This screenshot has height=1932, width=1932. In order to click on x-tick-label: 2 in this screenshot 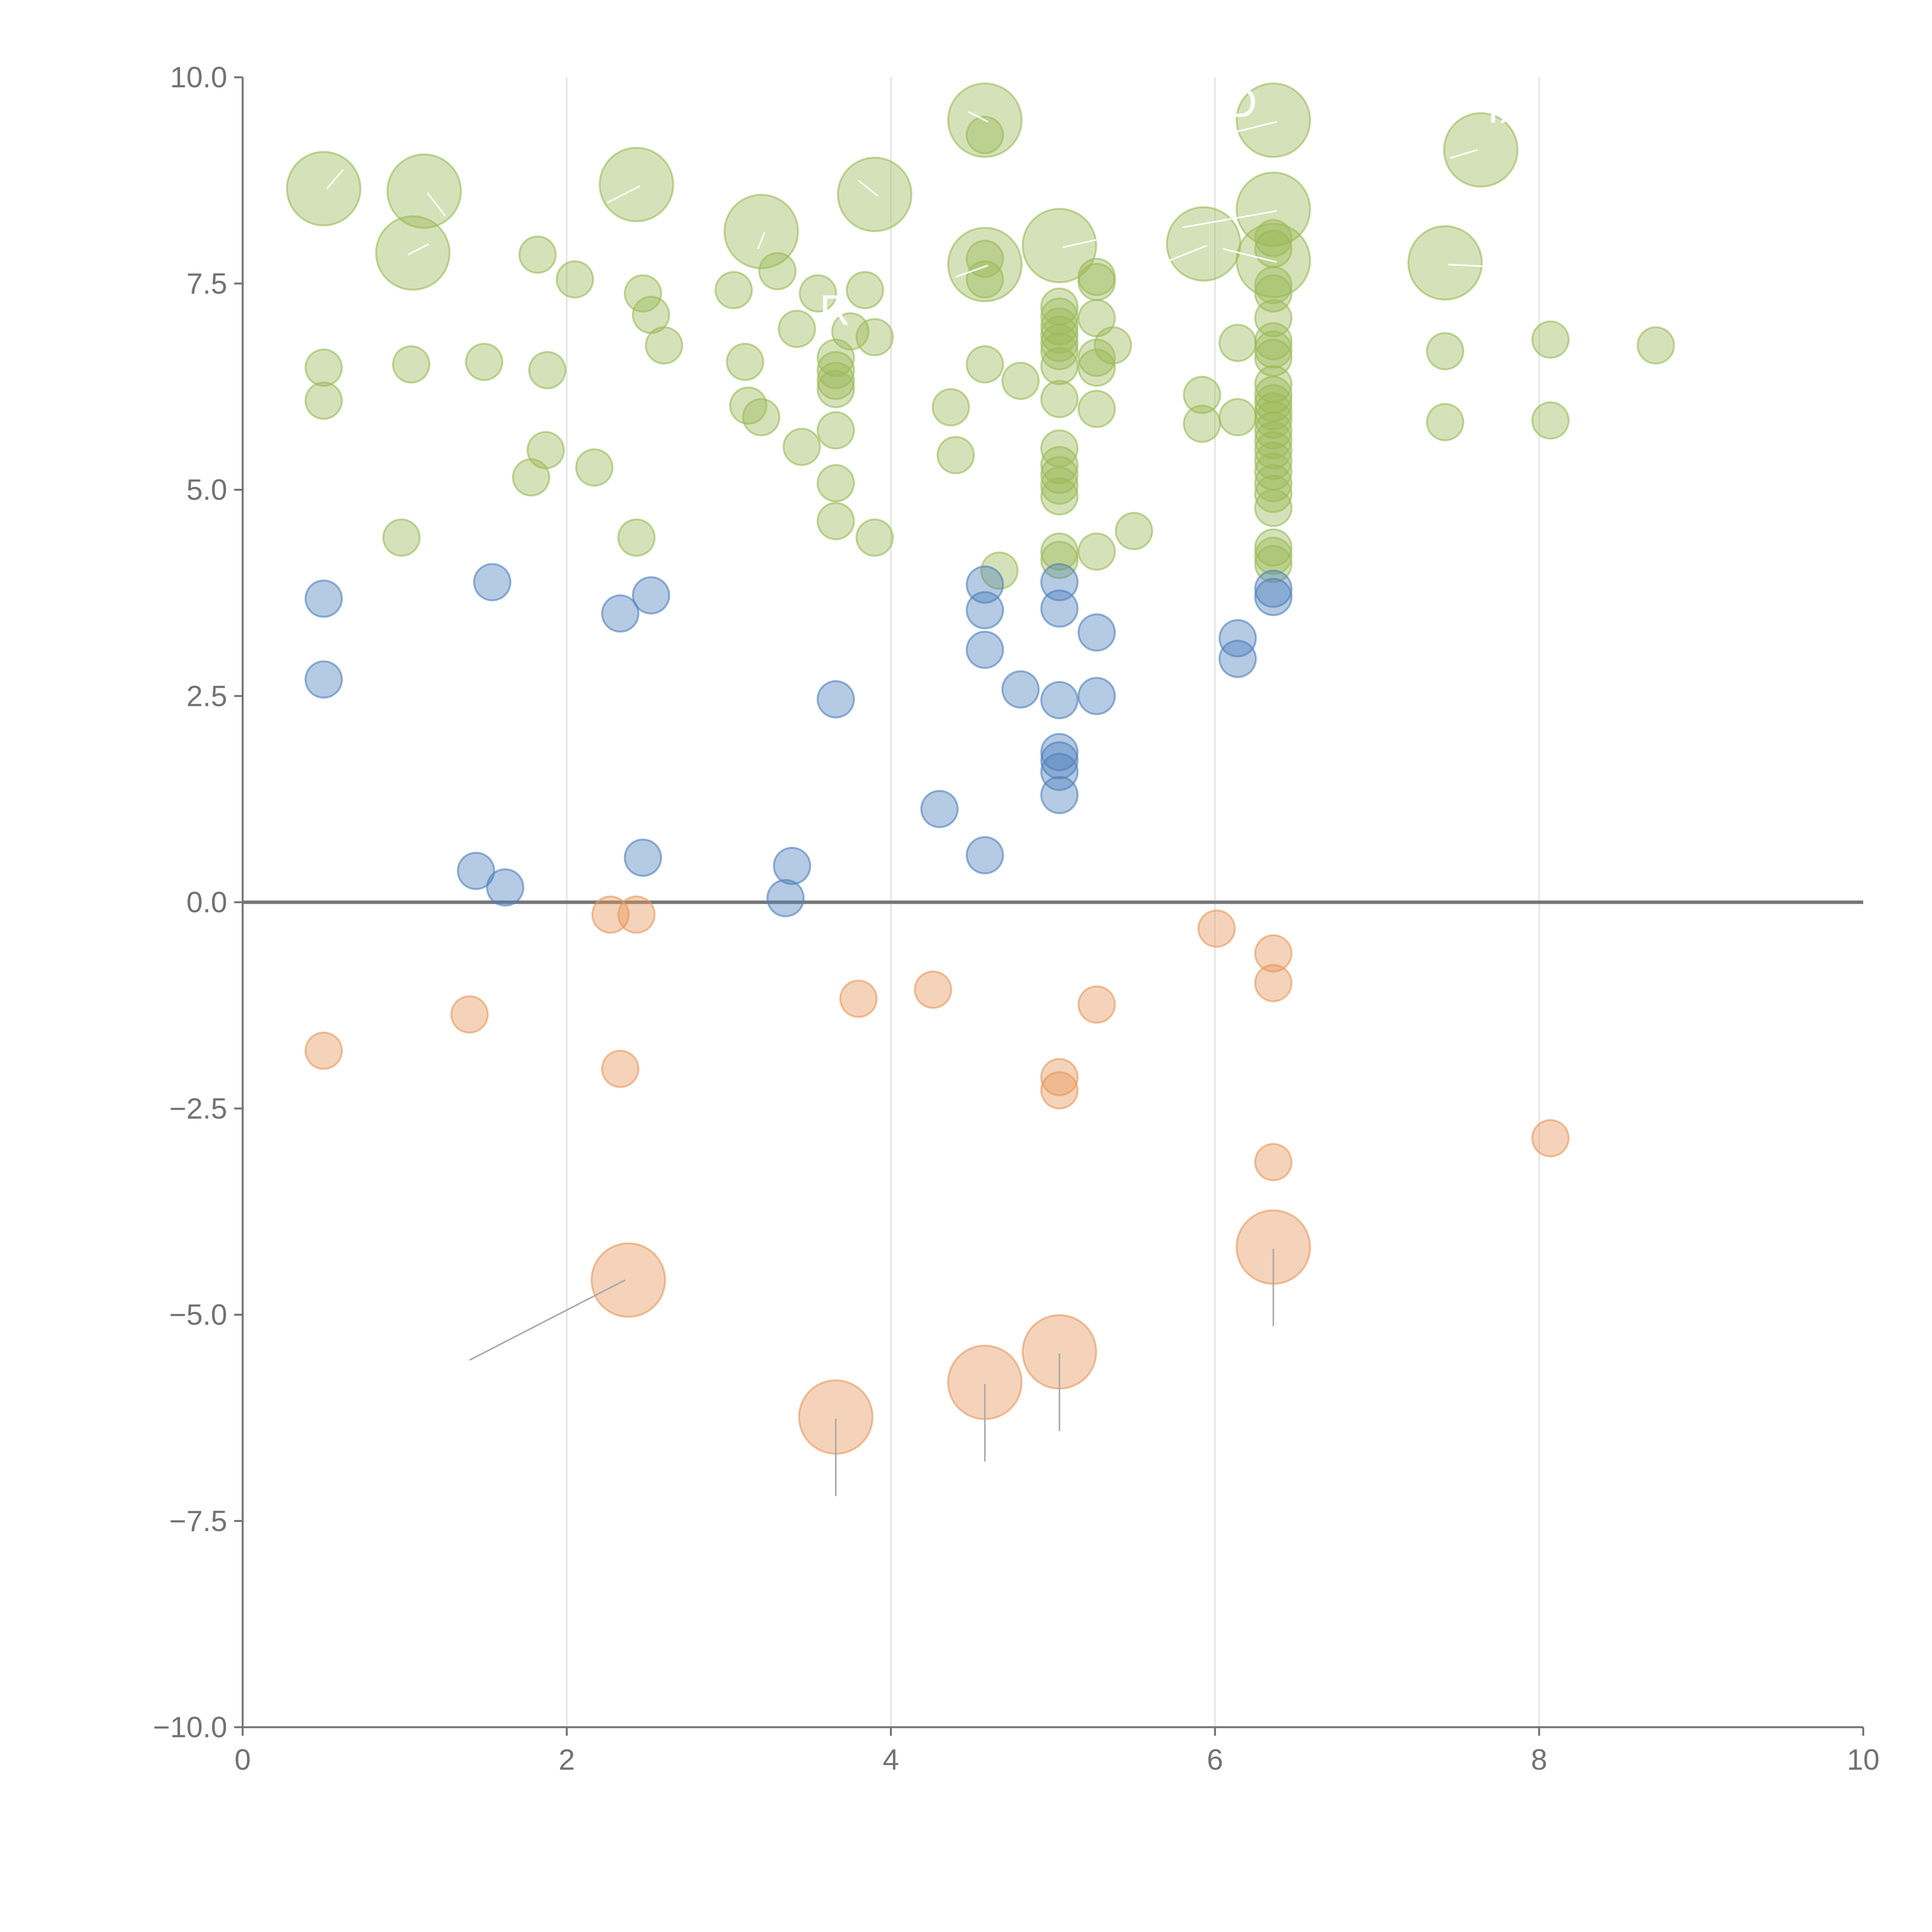, I will do `click(567, 1759)`.